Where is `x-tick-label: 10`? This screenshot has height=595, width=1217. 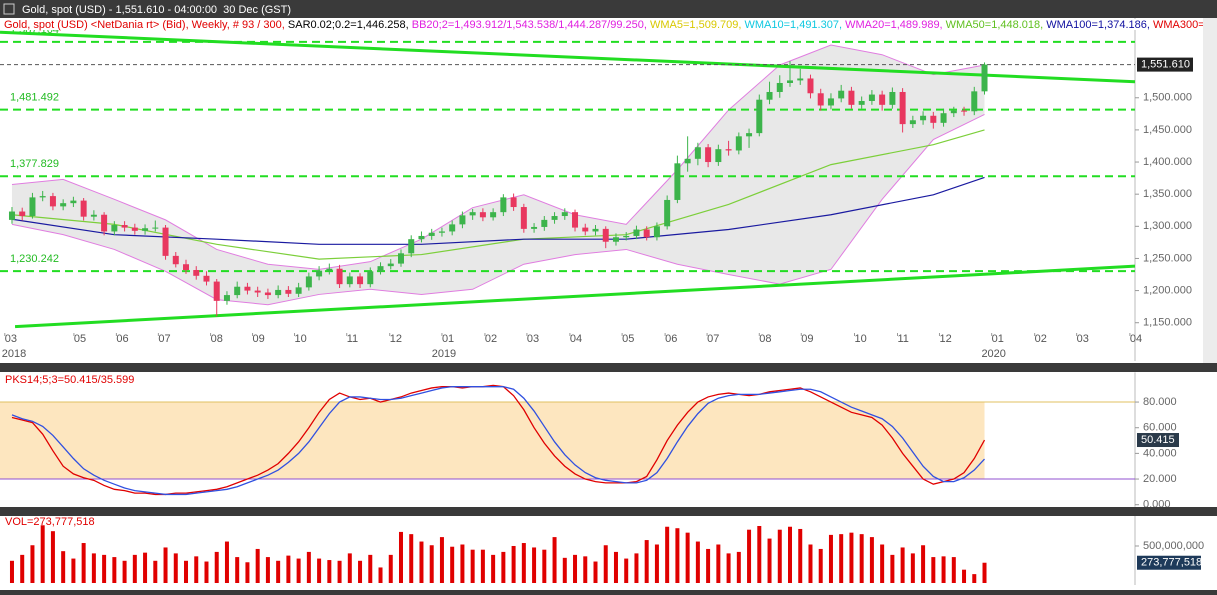
x-tick-label: 10 is located at coordinates (861, 339).